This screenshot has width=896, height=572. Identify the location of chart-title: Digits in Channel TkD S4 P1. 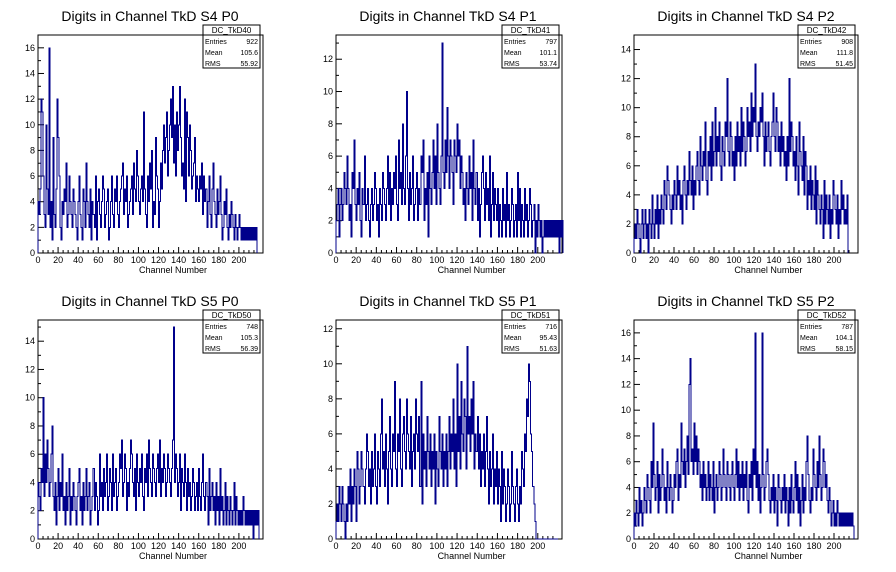
(447, 16).